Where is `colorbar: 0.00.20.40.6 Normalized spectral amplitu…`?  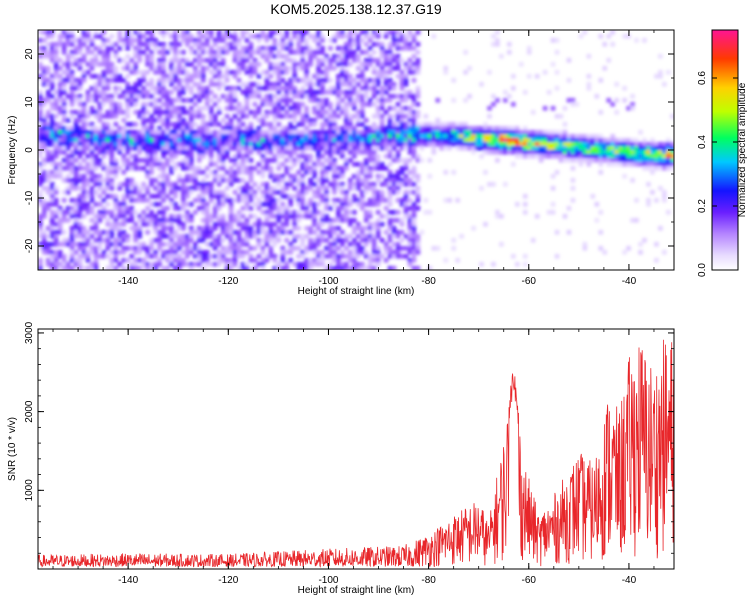 colorbar: 0.00.20.40.6 Normalized spectral amplitu… is located at coordinates (722, 153).